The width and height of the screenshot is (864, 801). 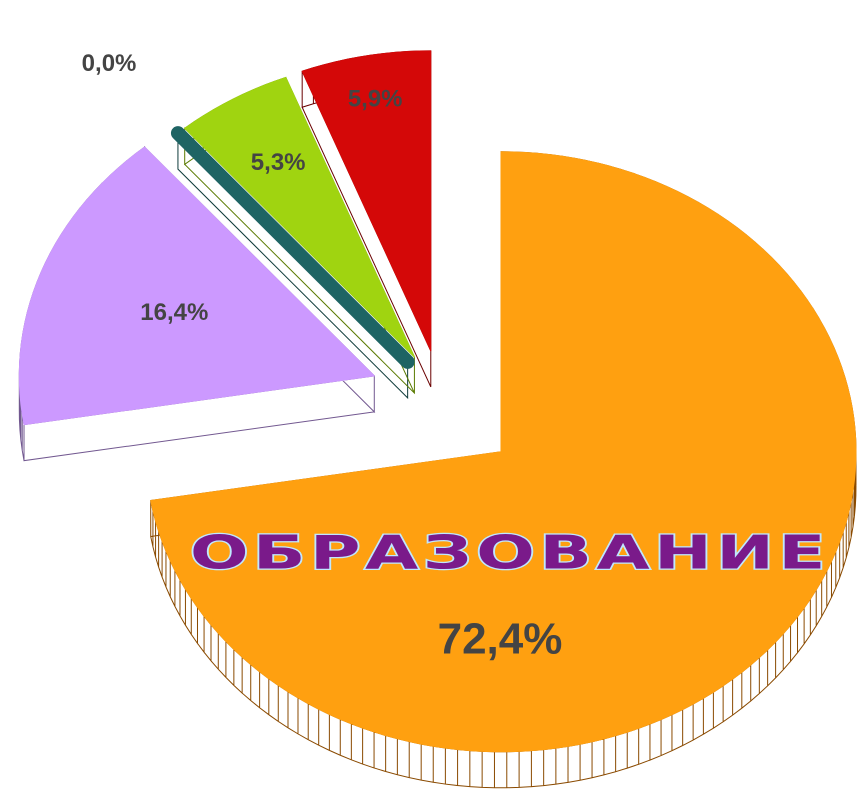 What do you see at coordinates (174, 312) in the screenshot?
I see `value-label: 16,4%` at bounding box center [174, 312].